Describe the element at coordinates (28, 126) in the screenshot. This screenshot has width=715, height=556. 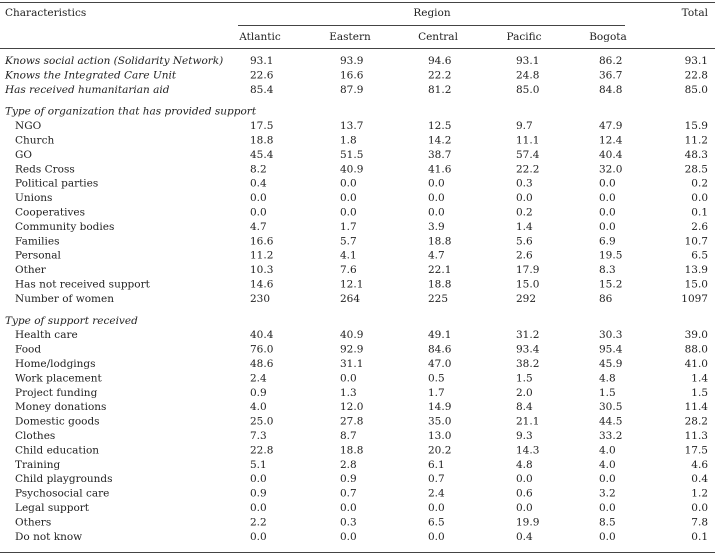
I see `row-label: NGO` at that location.